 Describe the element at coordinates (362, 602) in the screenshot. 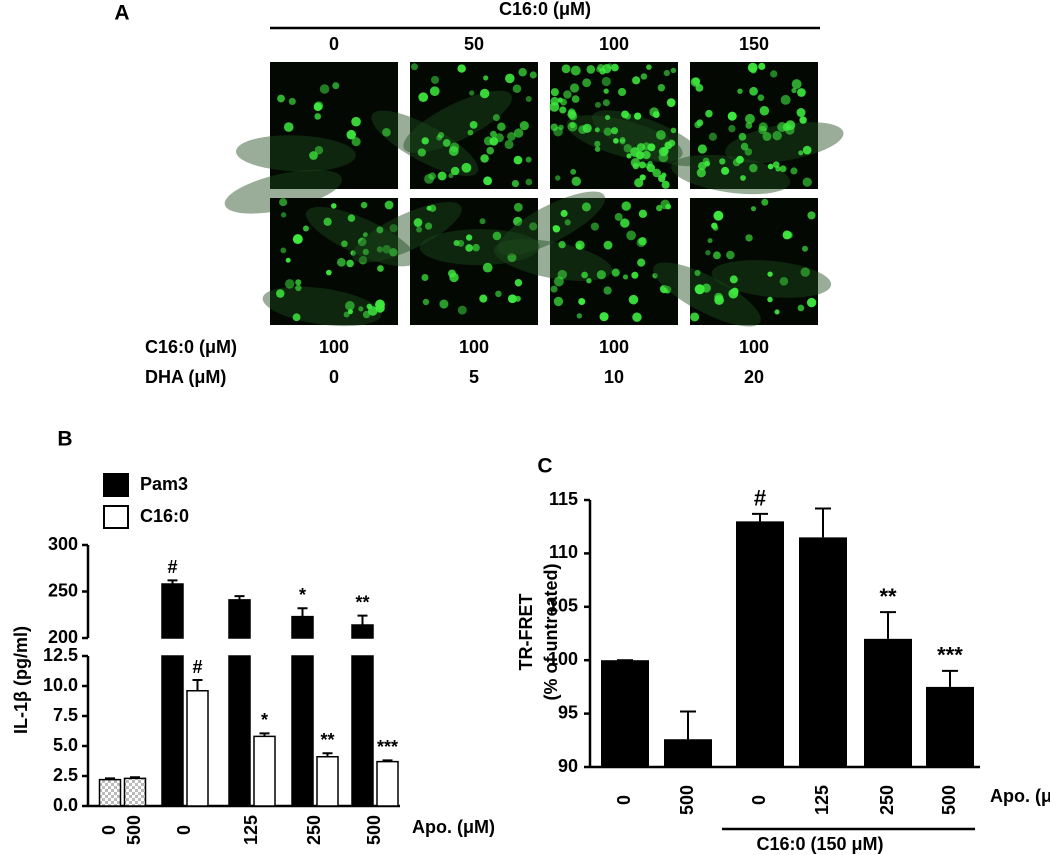

I see `annotation: **` at that location.